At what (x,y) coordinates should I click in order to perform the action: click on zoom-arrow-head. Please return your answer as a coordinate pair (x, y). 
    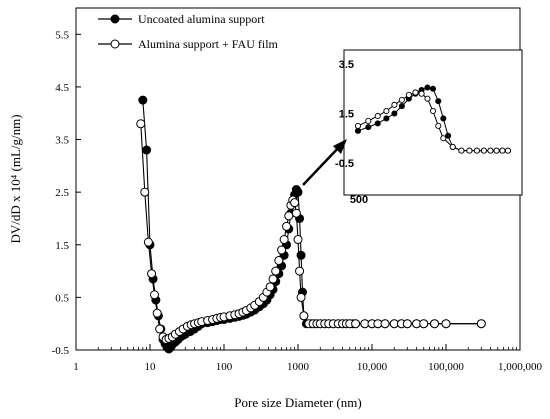
    Looking at the image, I should click on (340, 146).